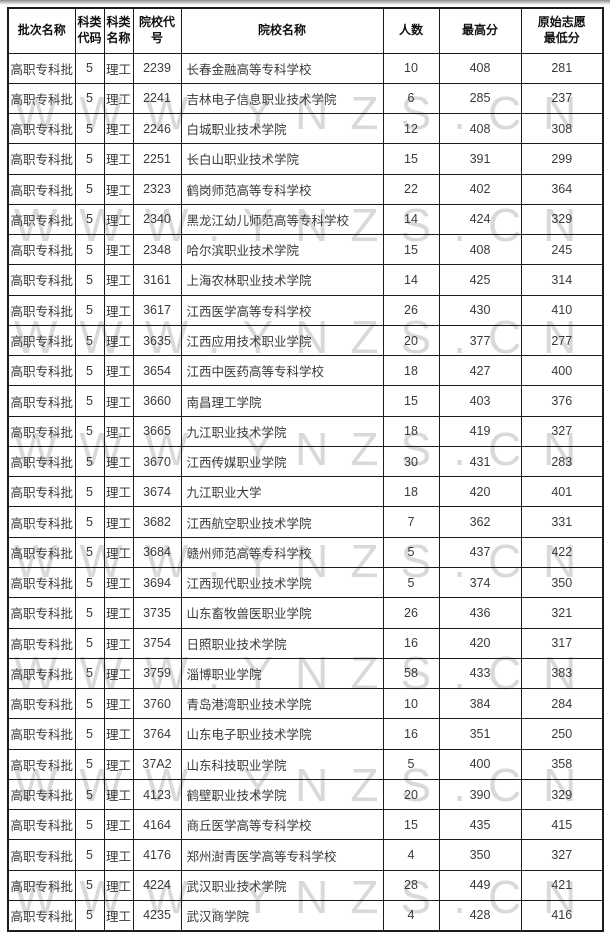  I want to click on cell-max-score: 285, so click(480, 98).